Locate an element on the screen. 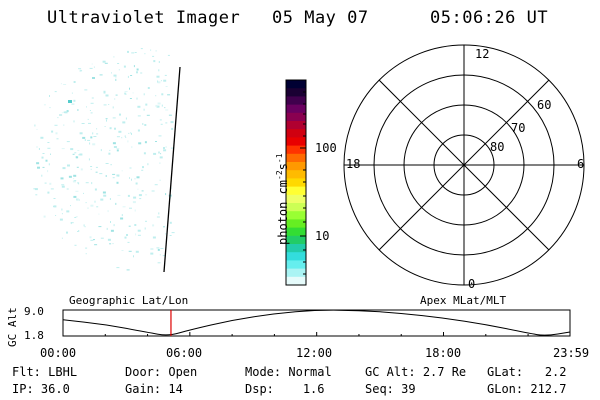 The width and height of the screenshot is (600, 400). colorbar-label-mid: s is located at coordinates (283, 167).